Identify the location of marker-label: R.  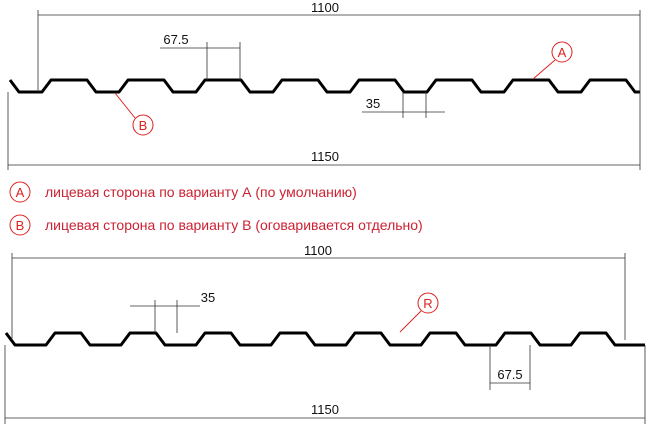
(427, 303).